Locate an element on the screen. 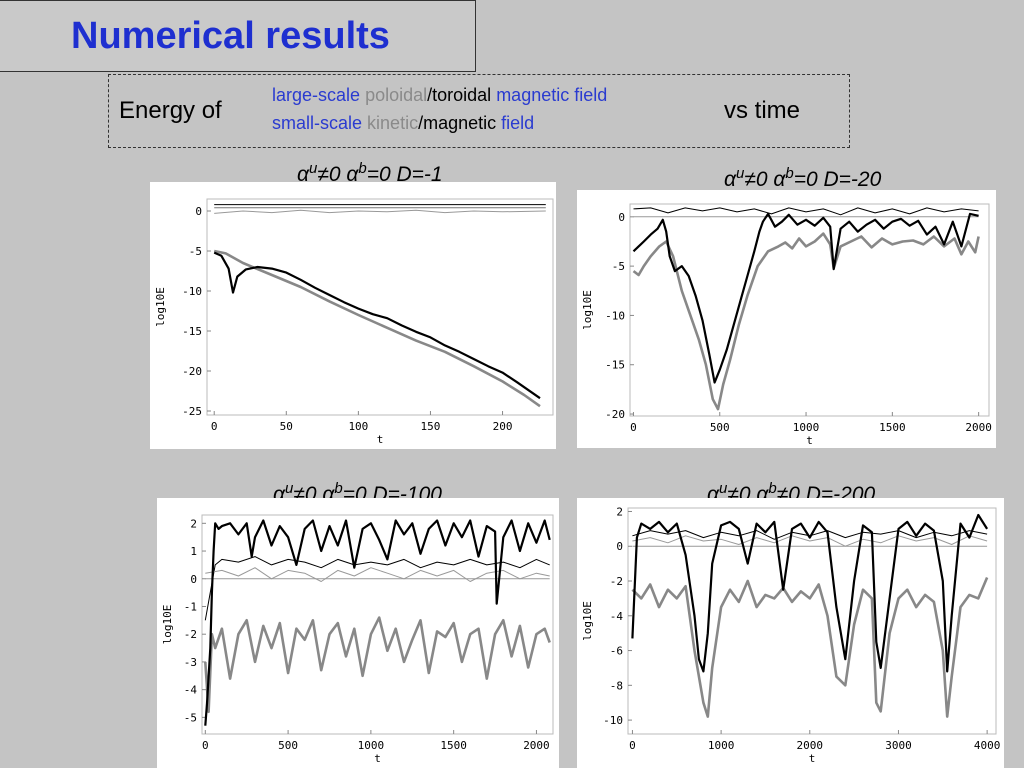 The width and height of the screenshot is (1024, 768). chart-panel-1: 0 -5 -10 -15 -20 -25 0 50 100 150 200 t log10E is located at coordinates (353, 315).